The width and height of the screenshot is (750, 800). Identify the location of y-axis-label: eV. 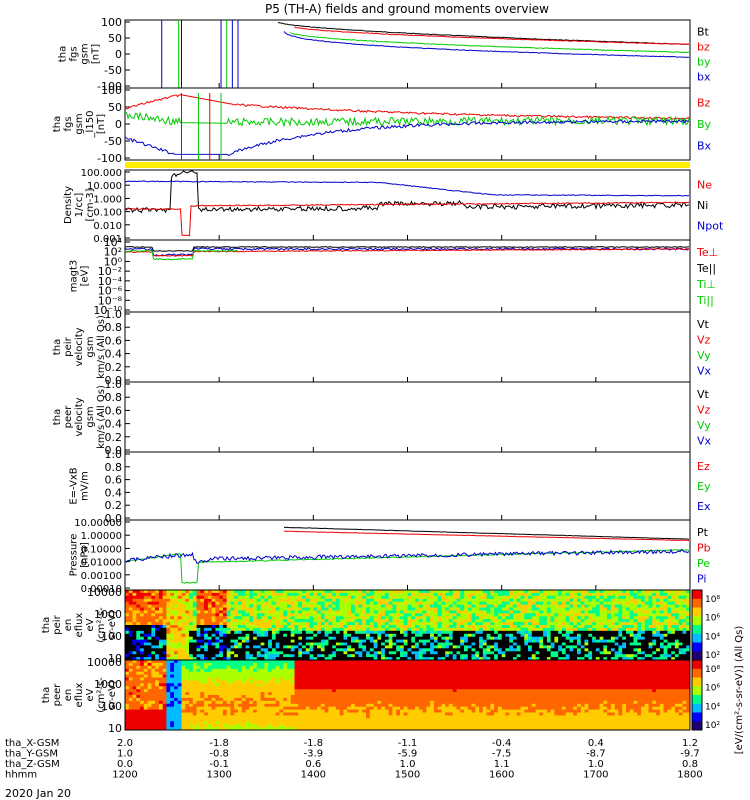
(90, 624).